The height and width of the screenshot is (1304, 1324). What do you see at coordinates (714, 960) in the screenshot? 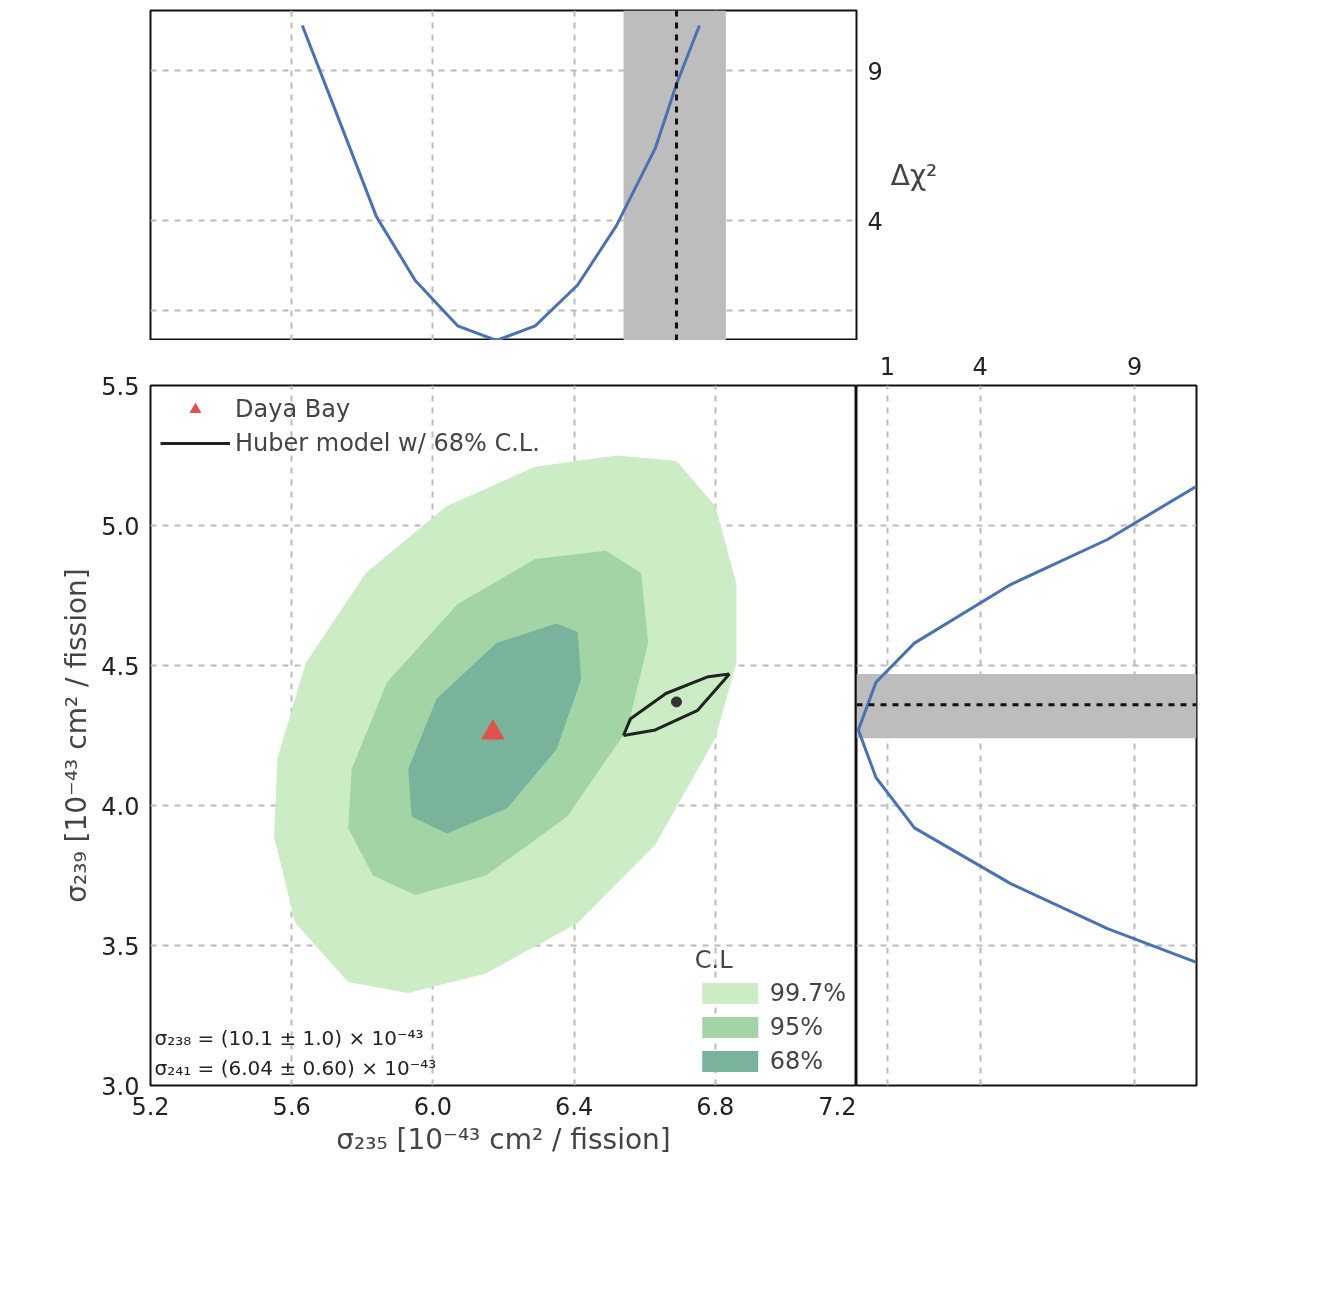
I see `legend-title: C.L` at bounding box center [714, 960].